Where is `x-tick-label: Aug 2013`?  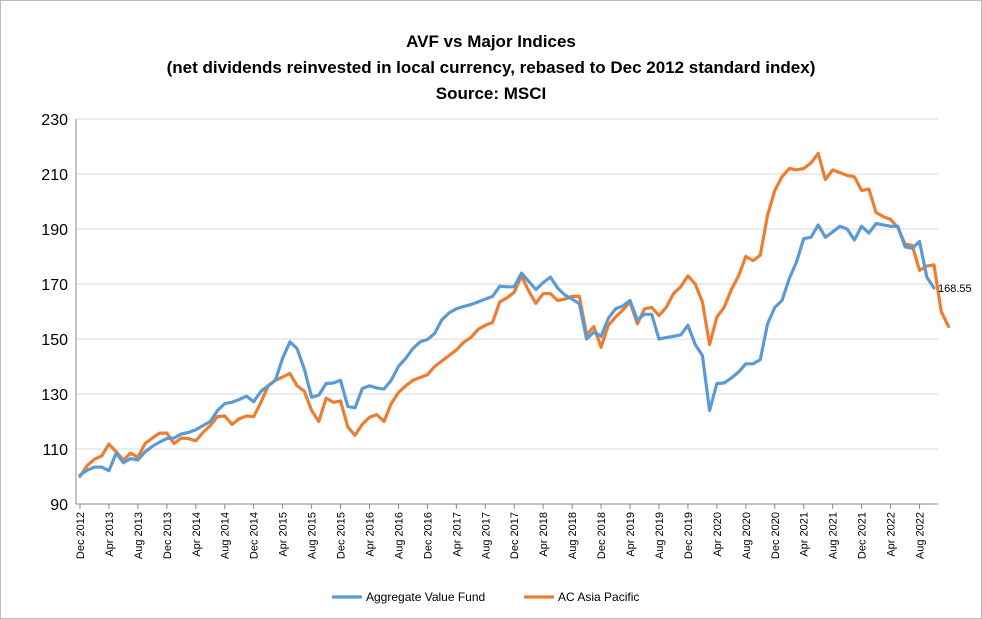
x-tick-label: Aug 2013 is located at coordinates (139, 535).